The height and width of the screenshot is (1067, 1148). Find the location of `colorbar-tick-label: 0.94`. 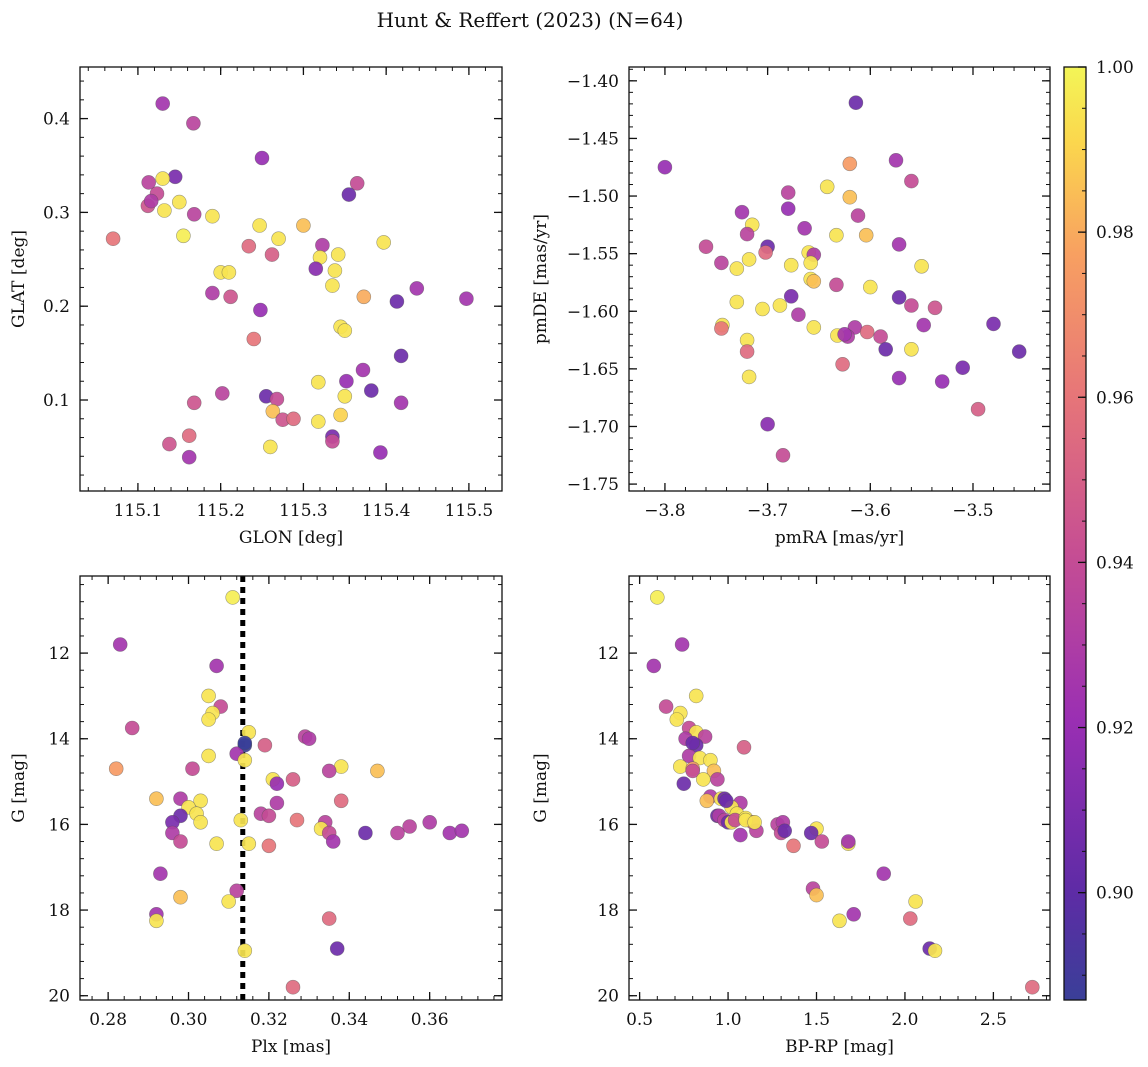

colorbar-tick-label: 0.94 is located at coordinates (1115, 563).